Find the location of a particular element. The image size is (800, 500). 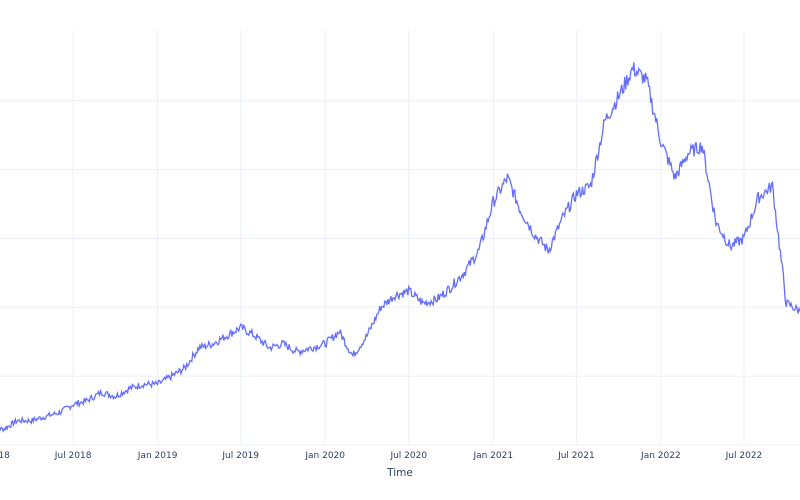

x-tick-label: Jul 2018 is located at coordinates (73, 456).